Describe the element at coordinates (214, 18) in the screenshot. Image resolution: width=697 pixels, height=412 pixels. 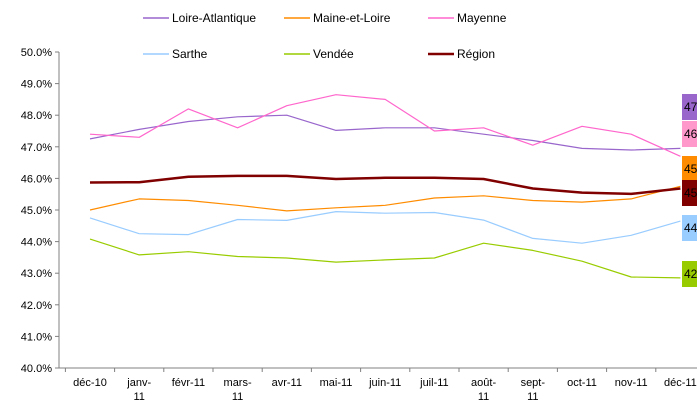
I see `legend-label: Loire-Atlantique` at that location.